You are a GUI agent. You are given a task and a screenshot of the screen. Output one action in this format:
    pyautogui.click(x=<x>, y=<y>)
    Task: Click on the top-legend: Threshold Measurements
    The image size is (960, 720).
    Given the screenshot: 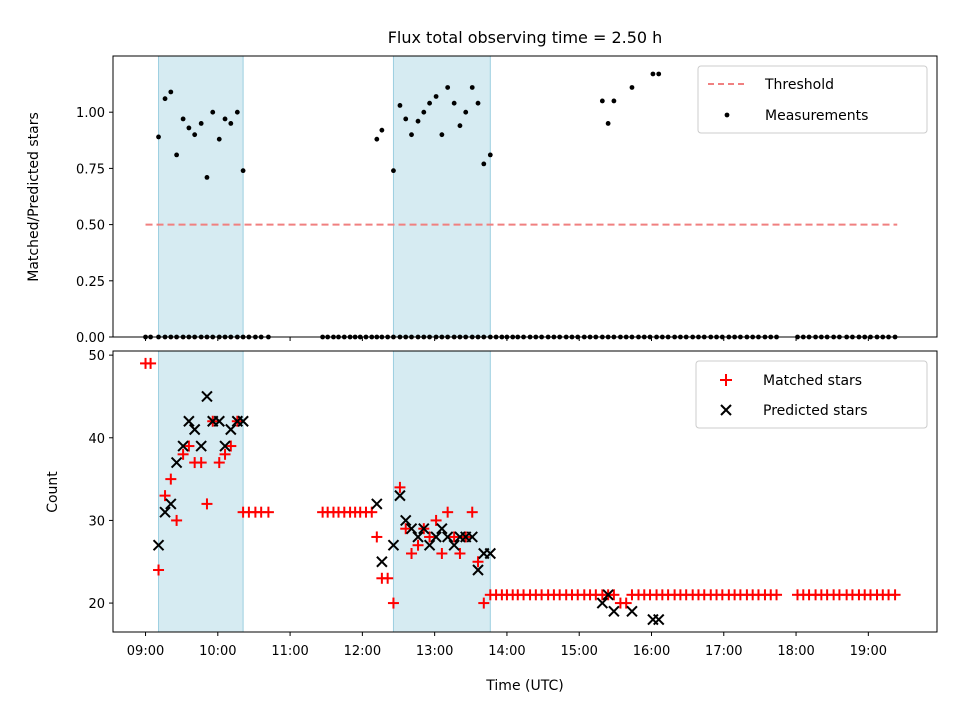 What is the action you would take?
    pyautogui.click(x=812, y=99)
    